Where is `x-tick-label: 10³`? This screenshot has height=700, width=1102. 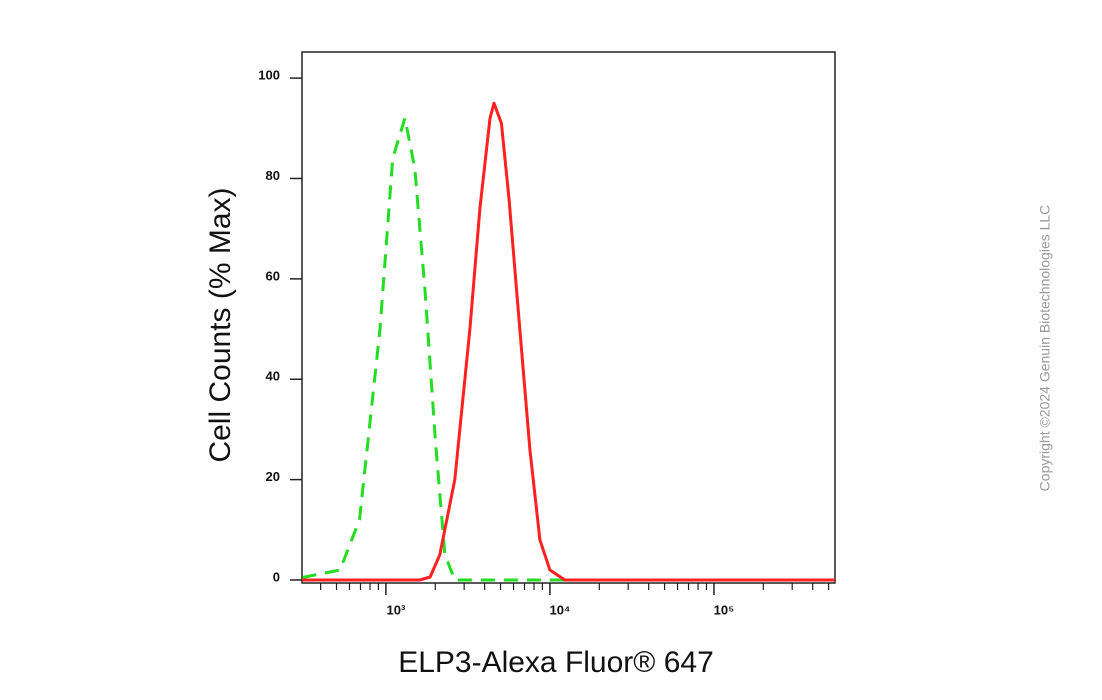 x-tick-label: 10³ is located at coordinates (395, 609).